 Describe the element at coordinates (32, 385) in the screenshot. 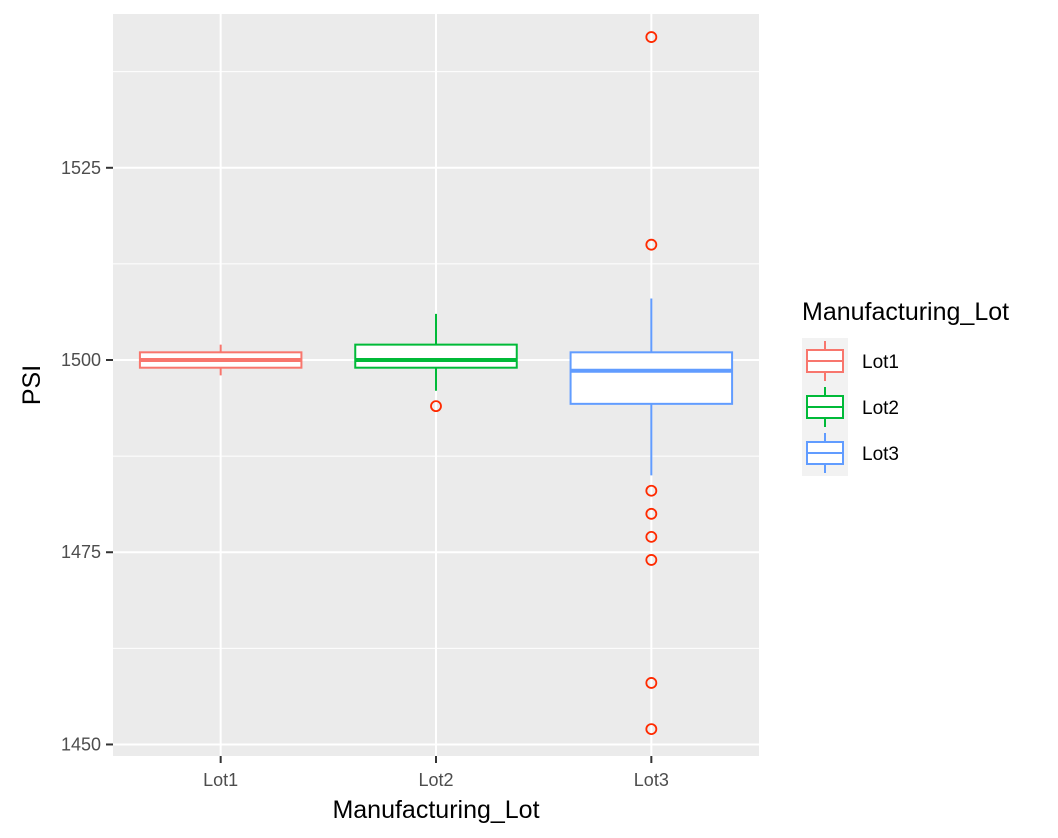

I see `y-axis-title: PSI` at that location.